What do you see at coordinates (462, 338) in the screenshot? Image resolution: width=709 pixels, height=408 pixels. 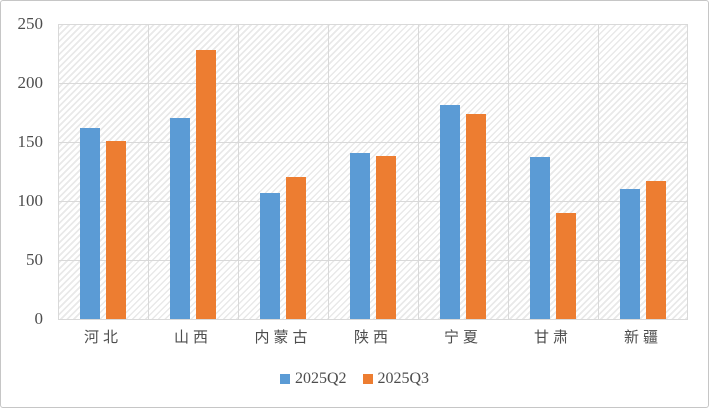 I see `x-tick-label: 宁夏` at bounding box center [462, 338].